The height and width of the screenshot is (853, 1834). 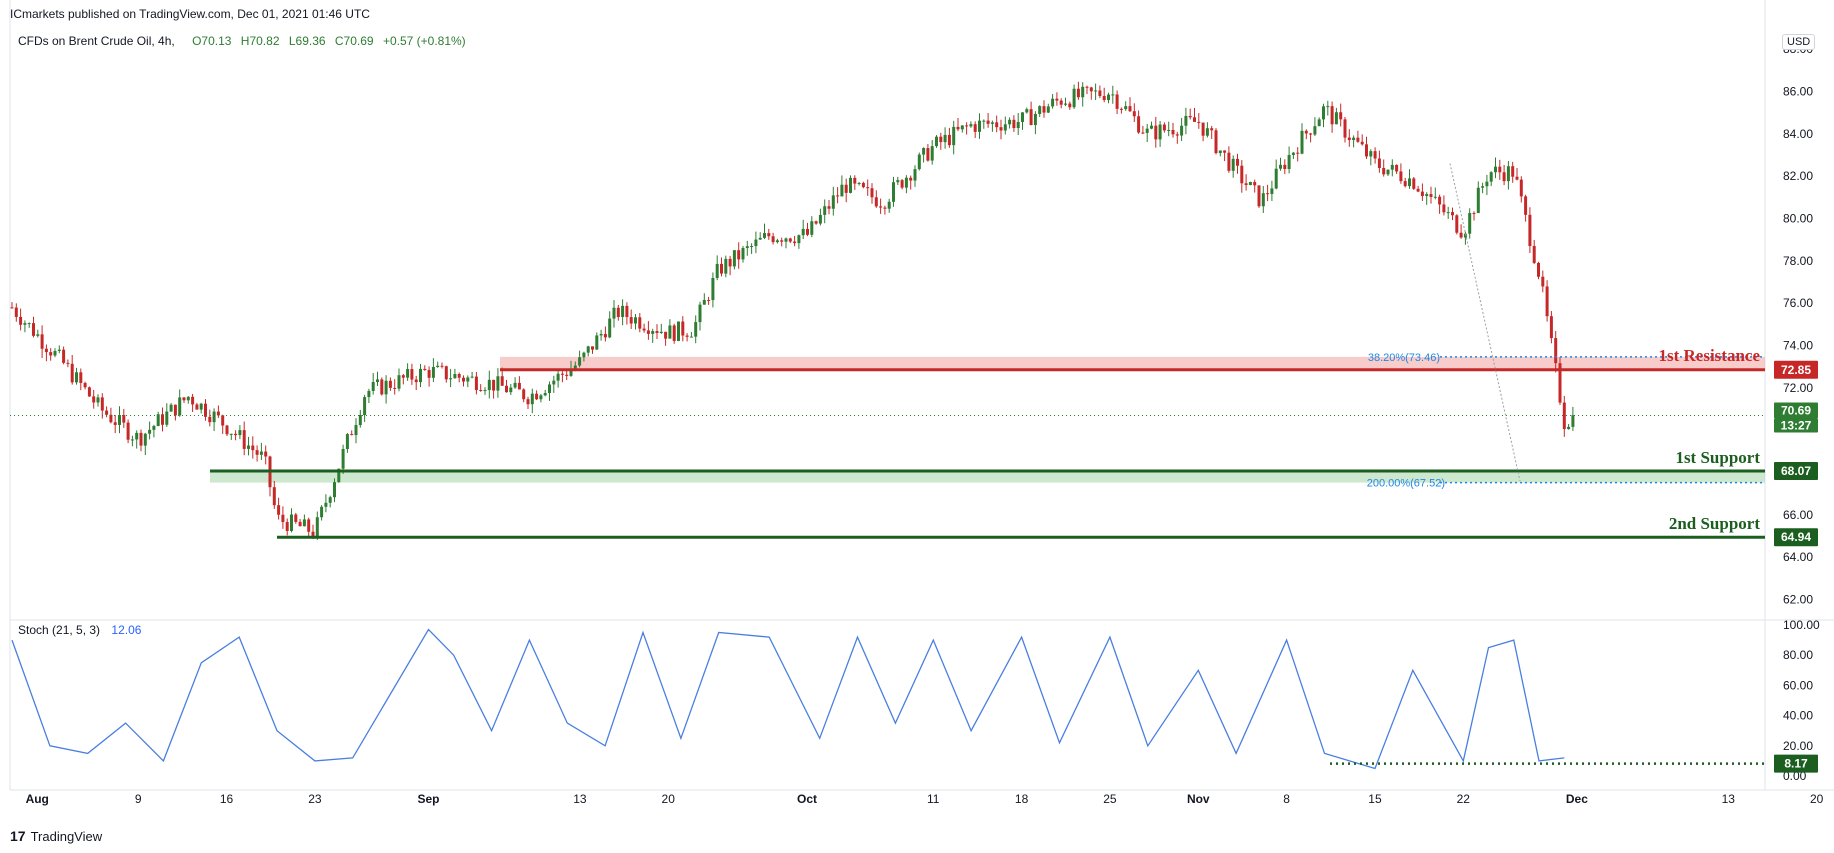 What do you see at coordinates (1198, 799) in the screenshot?
I see `time-tick: Nov` at bounding box center [1198, 799].